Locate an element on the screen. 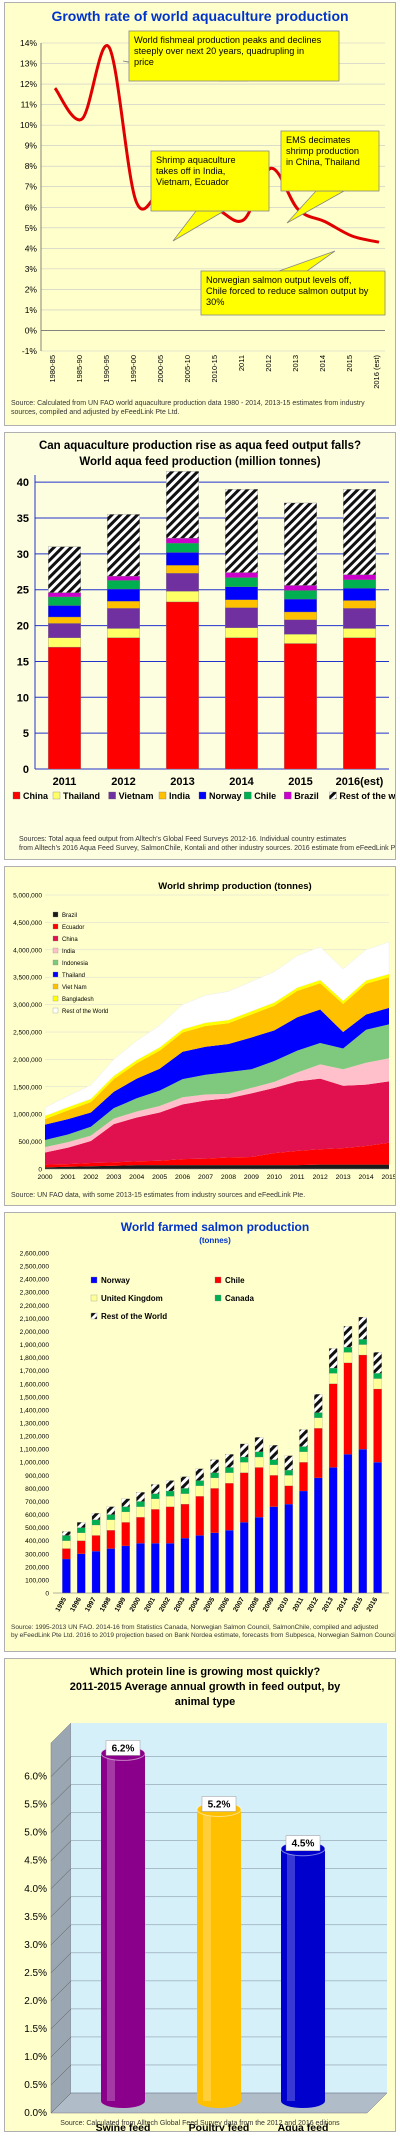  x-tick-label: 2014 is located at coordinates (343, 1604).